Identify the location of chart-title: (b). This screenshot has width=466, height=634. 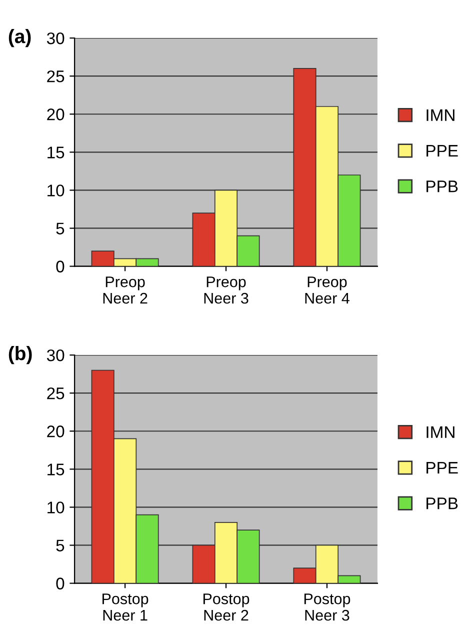
(20, 355).